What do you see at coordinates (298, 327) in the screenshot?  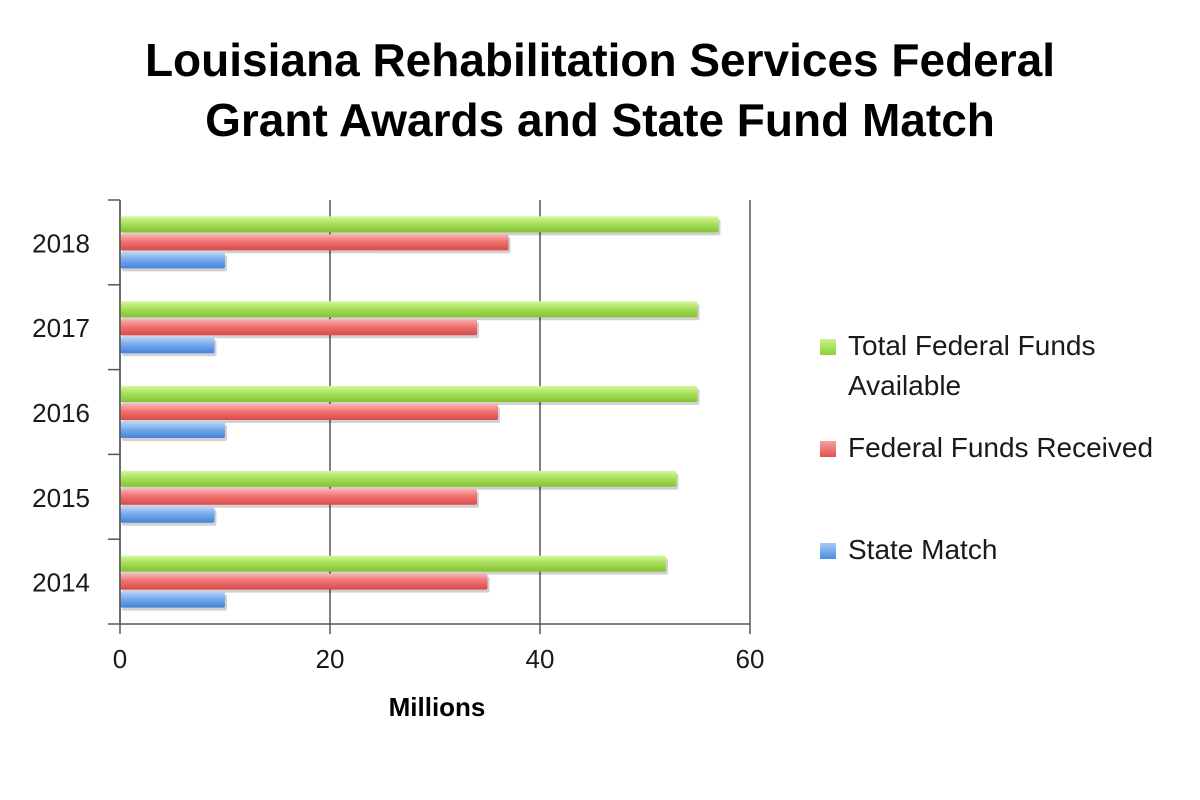 I see `bar-federal-funds-received-2017` at bounding box center [298, 327].